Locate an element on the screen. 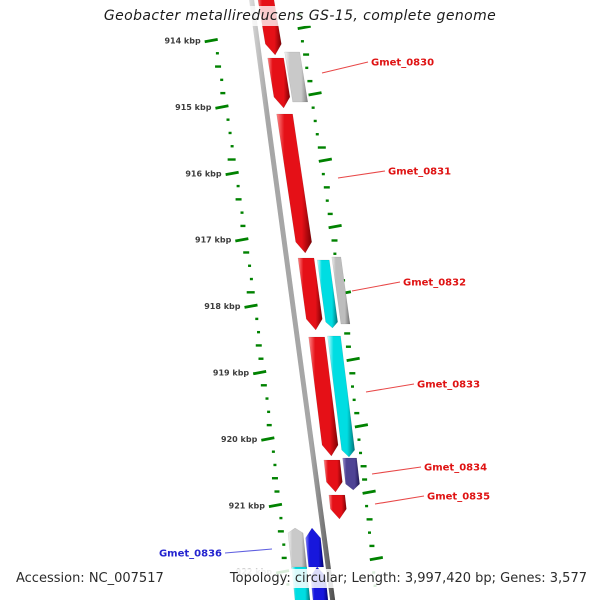 This screenshot has width=600, height=600. tick-label: 919 kbp is located at coordinates (231, 373).